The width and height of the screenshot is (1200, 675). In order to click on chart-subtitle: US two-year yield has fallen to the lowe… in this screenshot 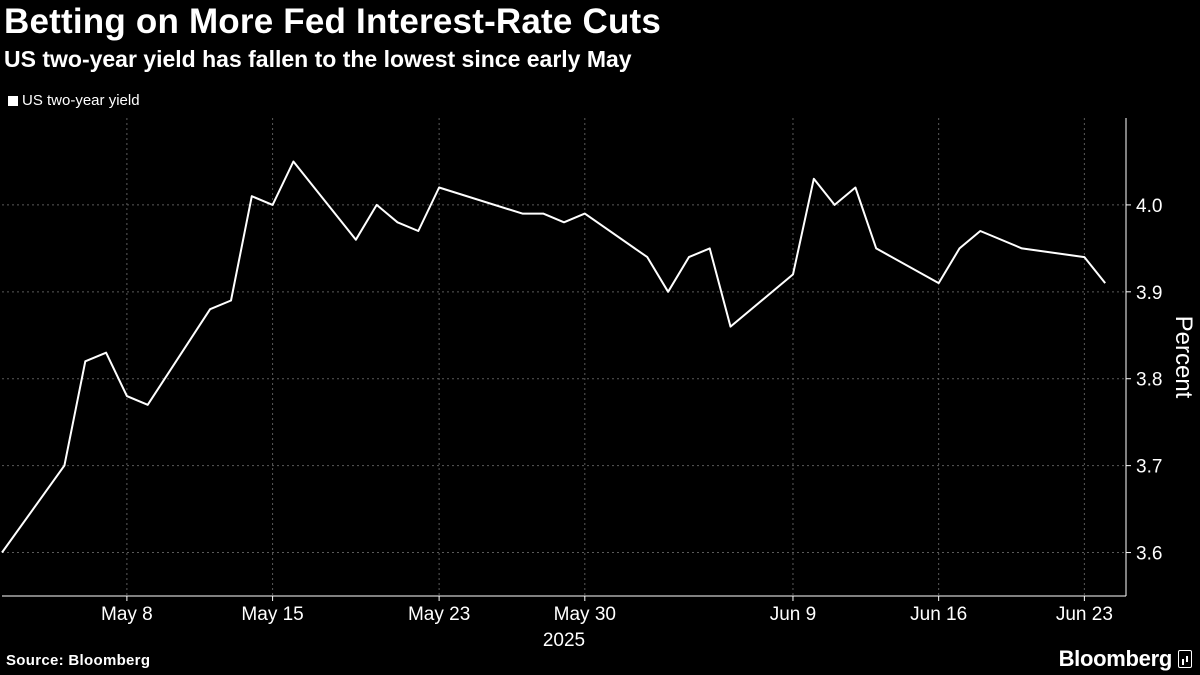, I will do `click(318, 59)`.